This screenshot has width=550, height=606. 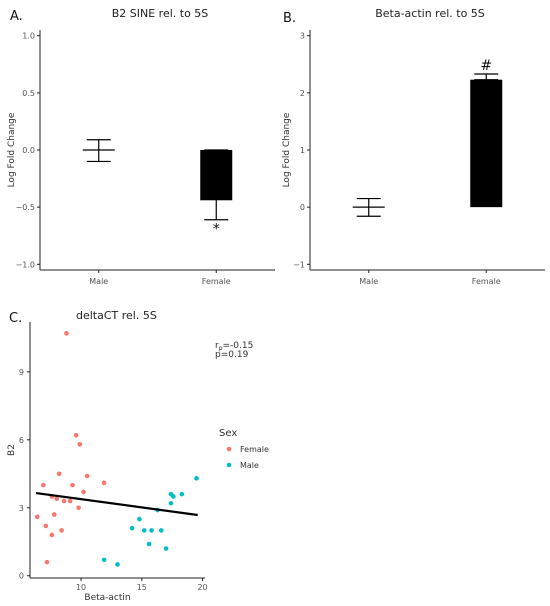 I want to click on chart-title: B2 SINE rel. to 5S, so click(x=160, y=13).